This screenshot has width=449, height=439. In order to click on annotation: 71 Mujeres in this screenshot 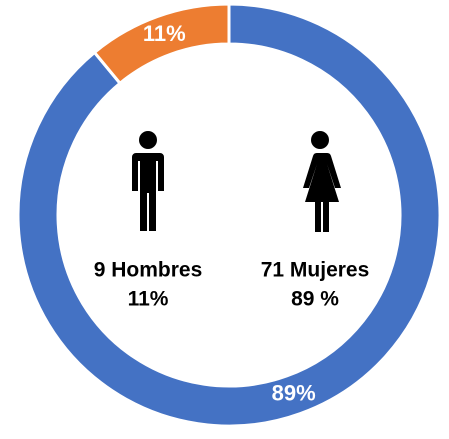, I will do `click(315, 270)`.